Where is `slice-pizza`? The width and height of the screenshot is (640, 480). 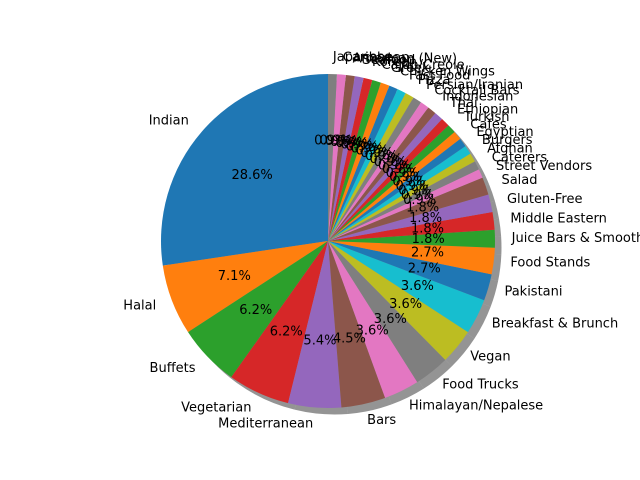 slice-pizza is located at coordinates (371, 167).